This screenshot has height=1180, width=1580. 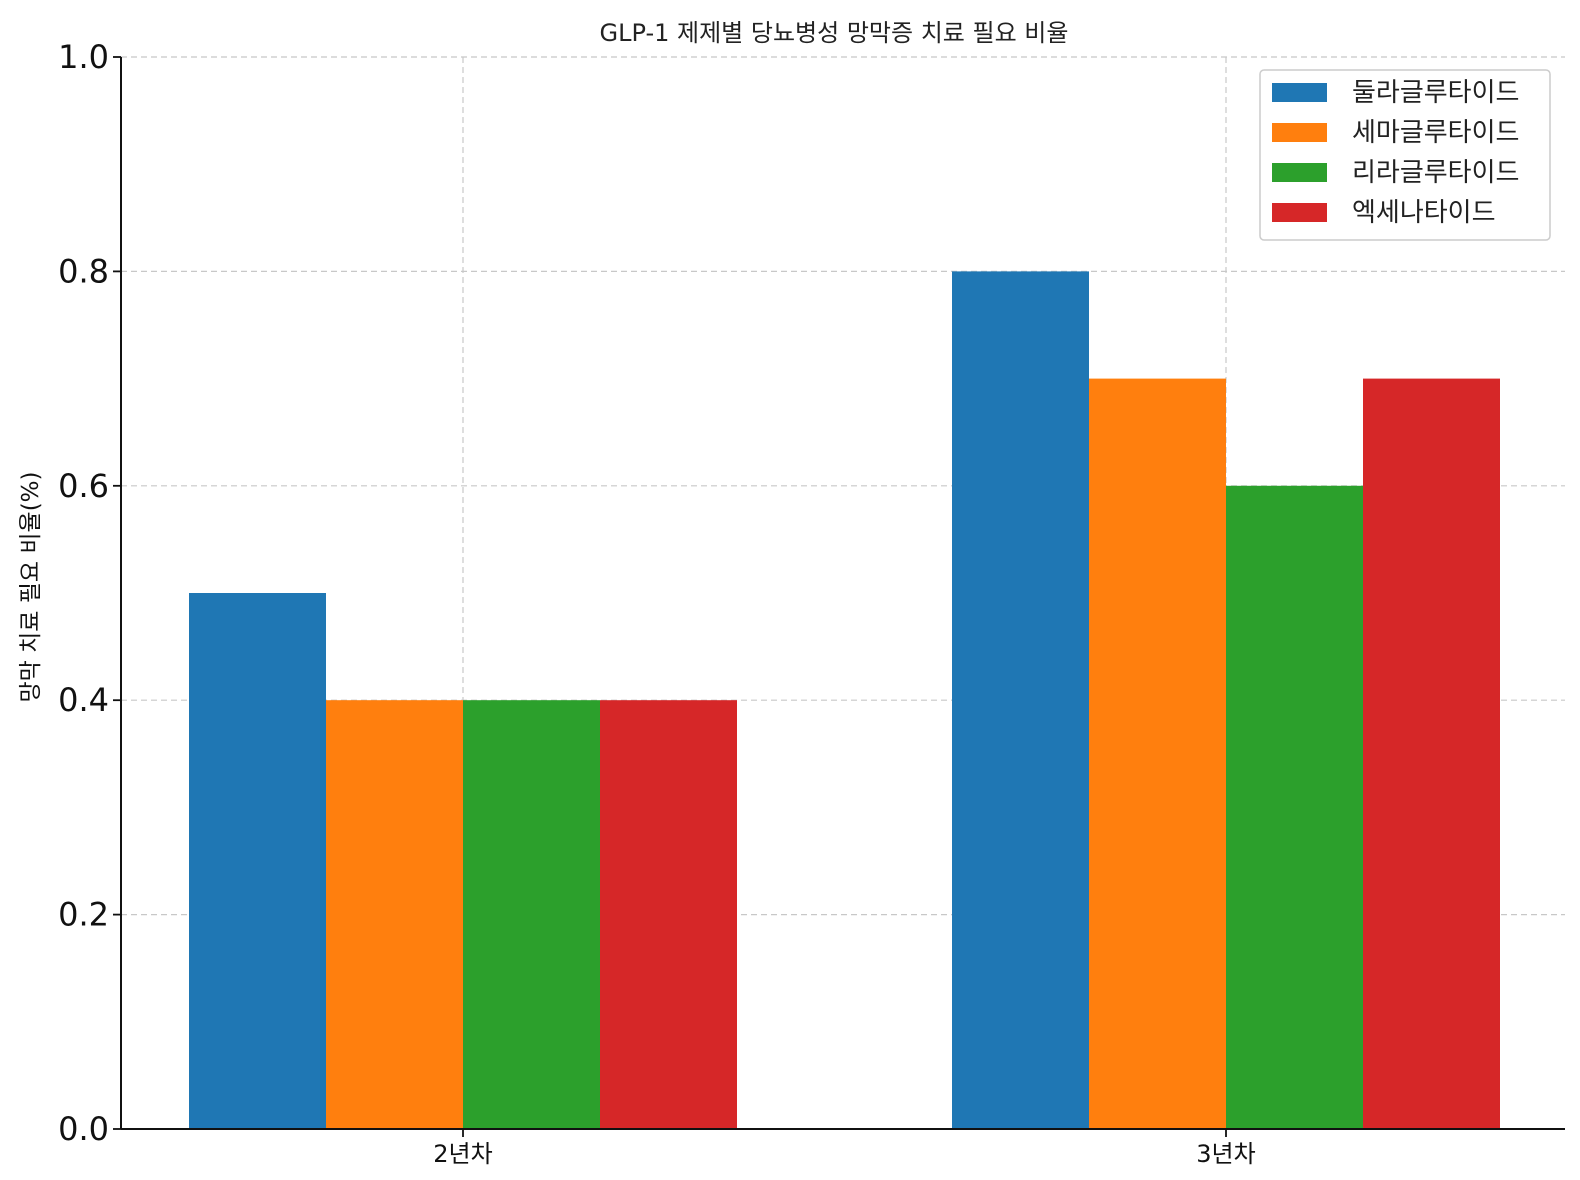 I want to click on y-axis-label: 망막 치료 필요 비율(%), so click(x=31, y=586).